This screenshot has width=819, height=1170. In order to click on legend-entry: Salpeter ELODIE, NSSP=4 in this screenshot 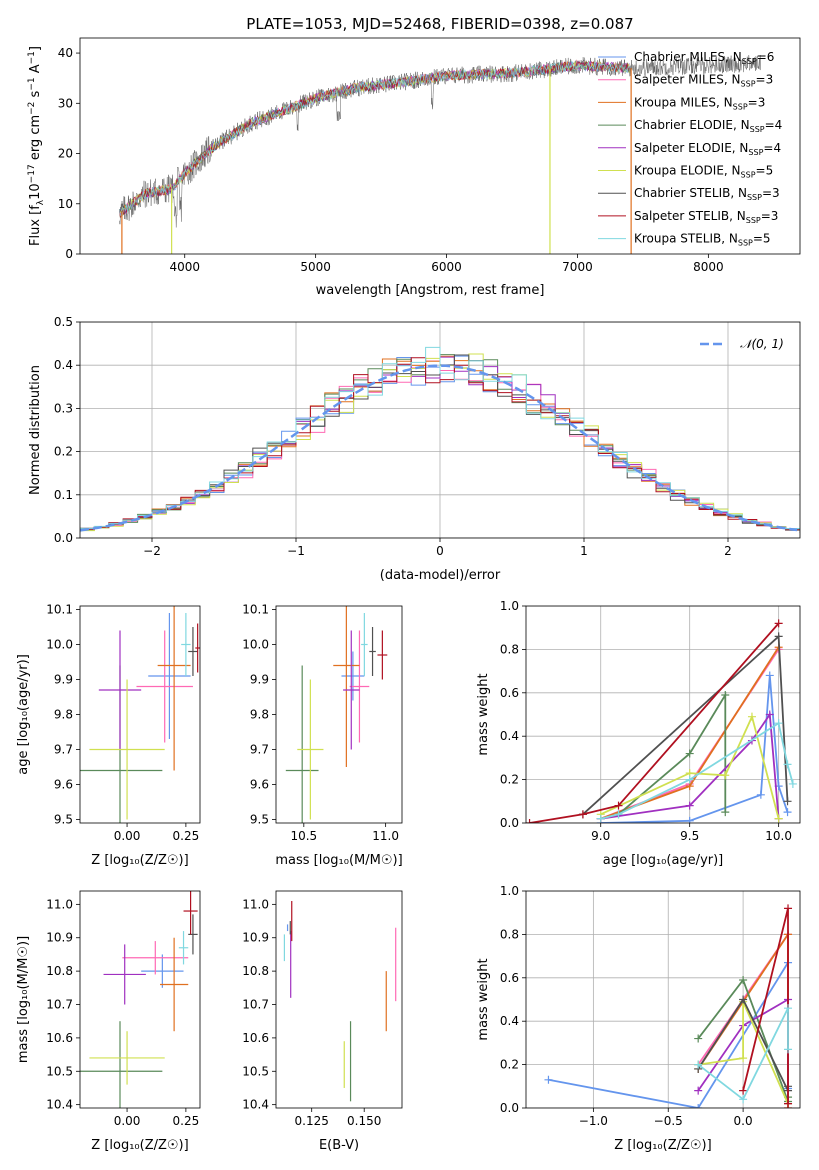, I will do `click(707, 149)`.